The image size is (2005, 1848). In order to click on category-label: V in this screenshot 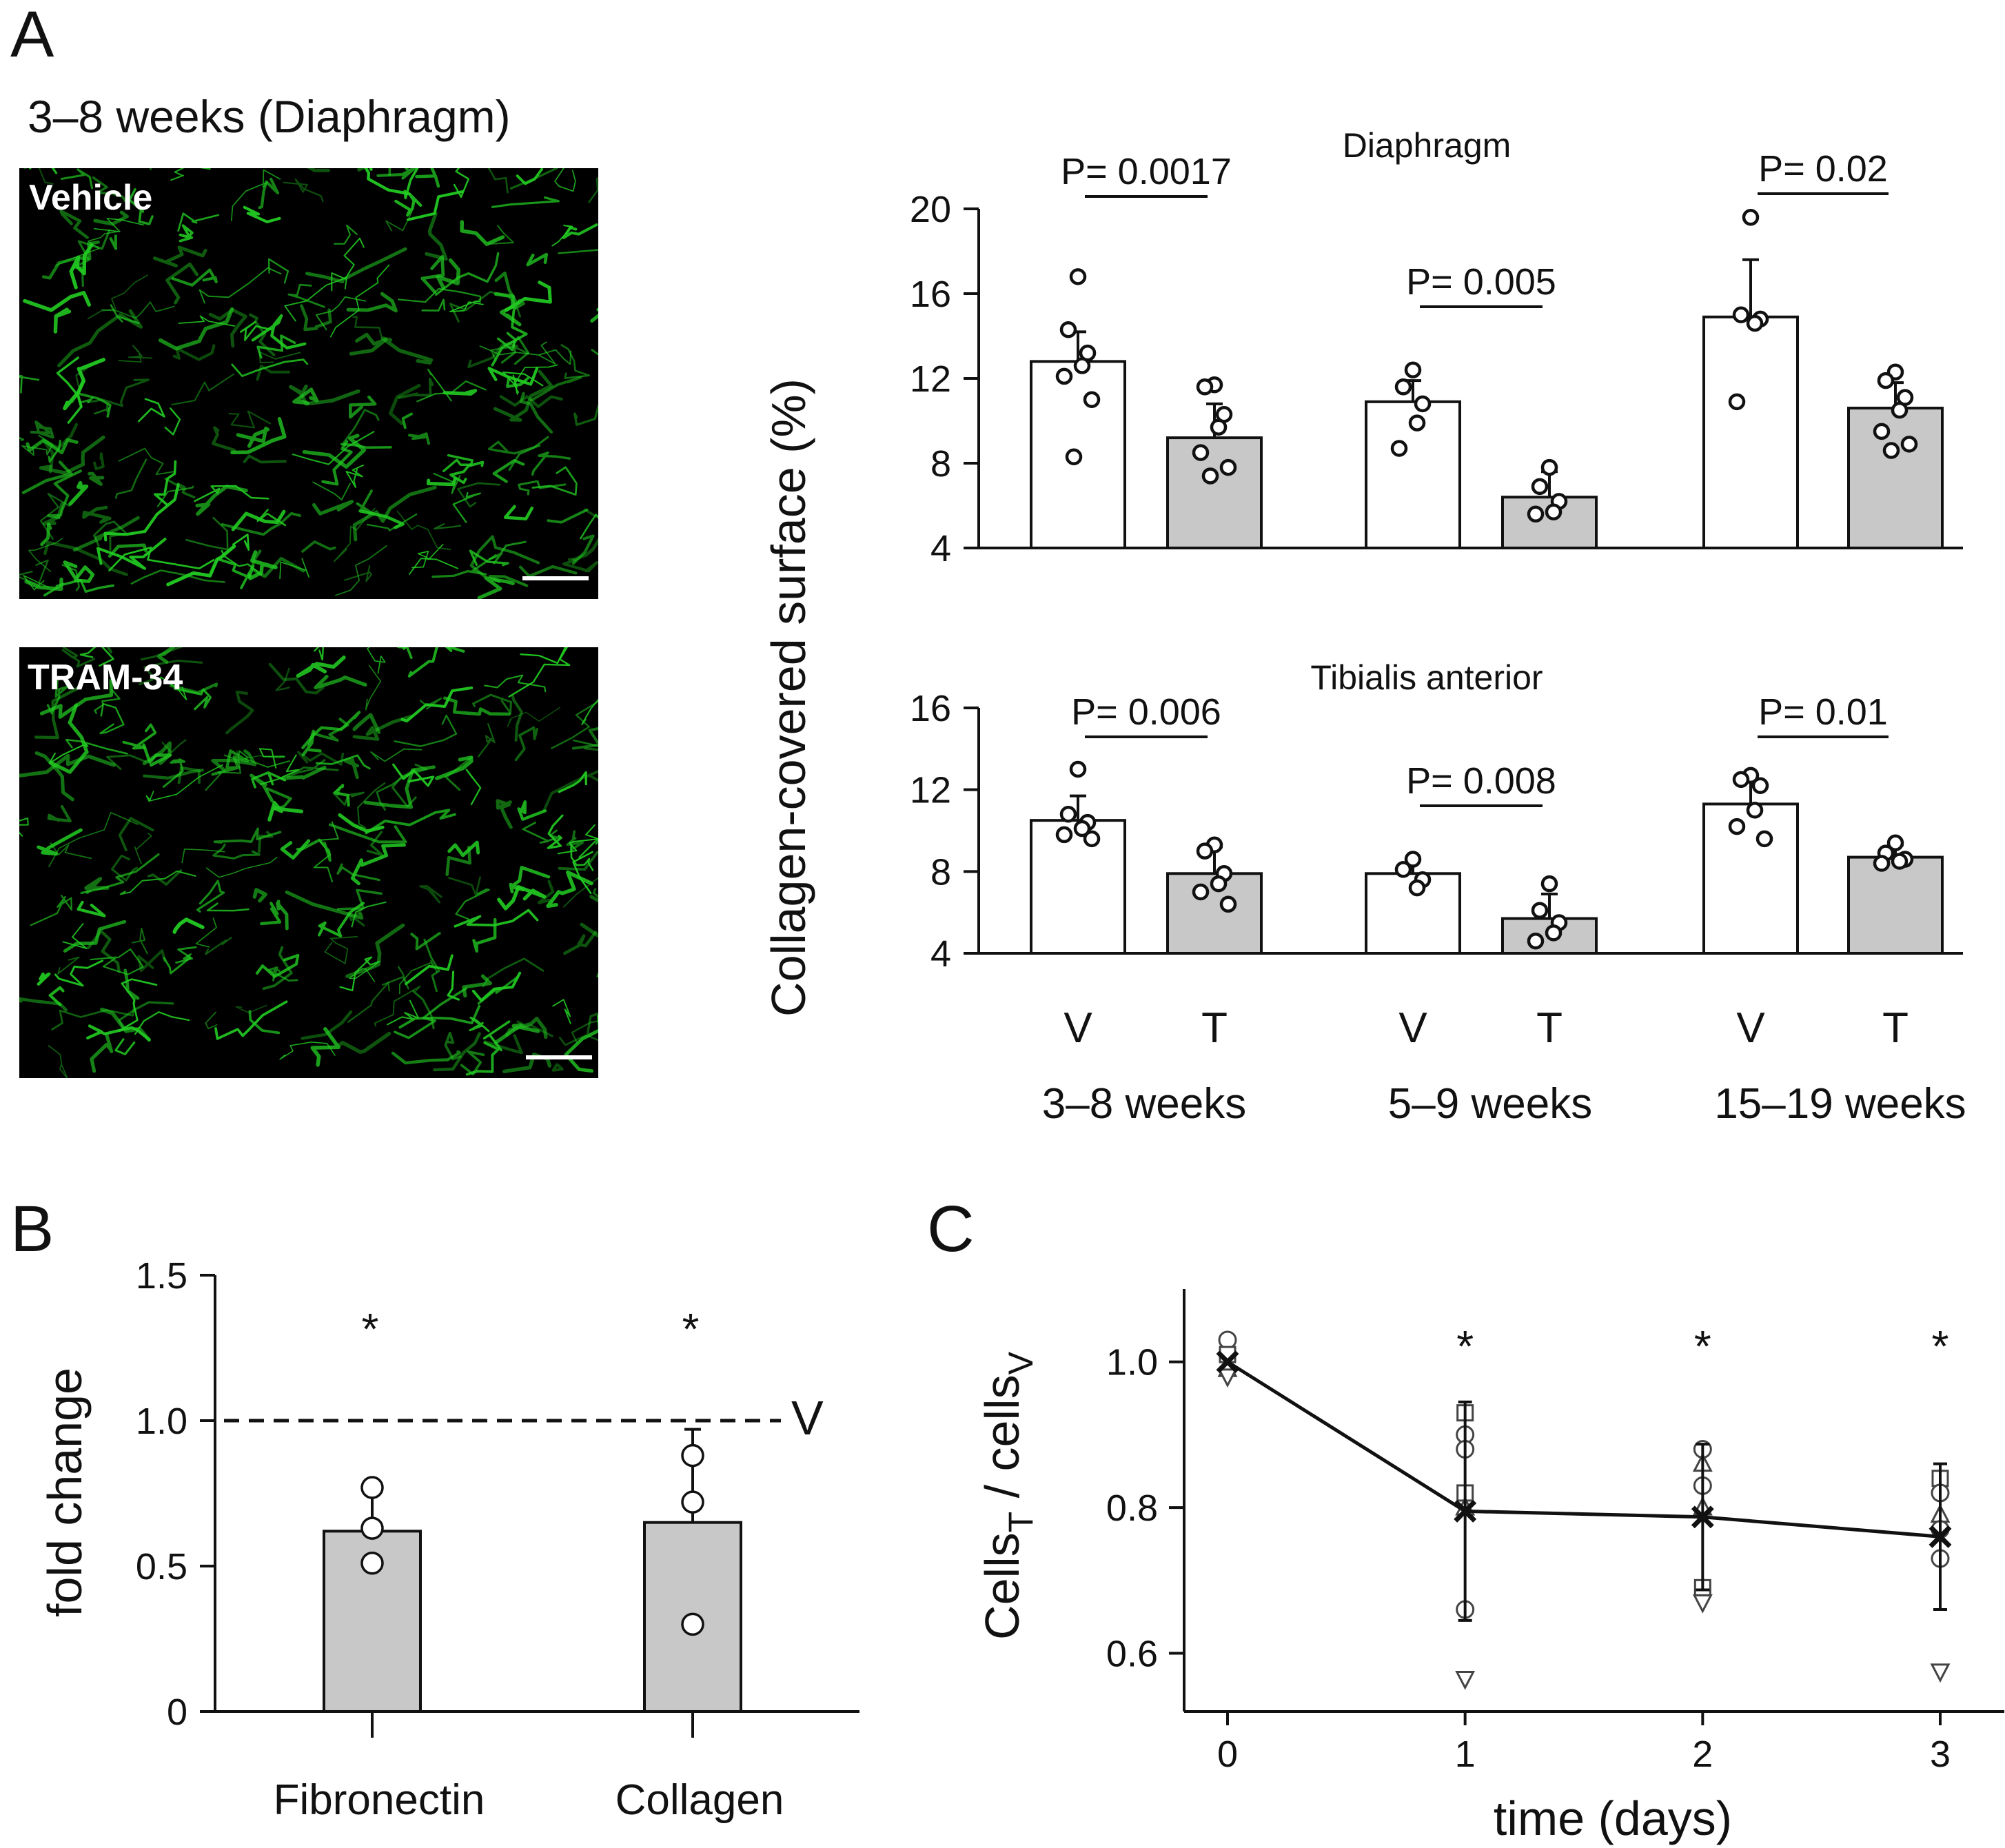, I will do `click(1077, 1028)`.